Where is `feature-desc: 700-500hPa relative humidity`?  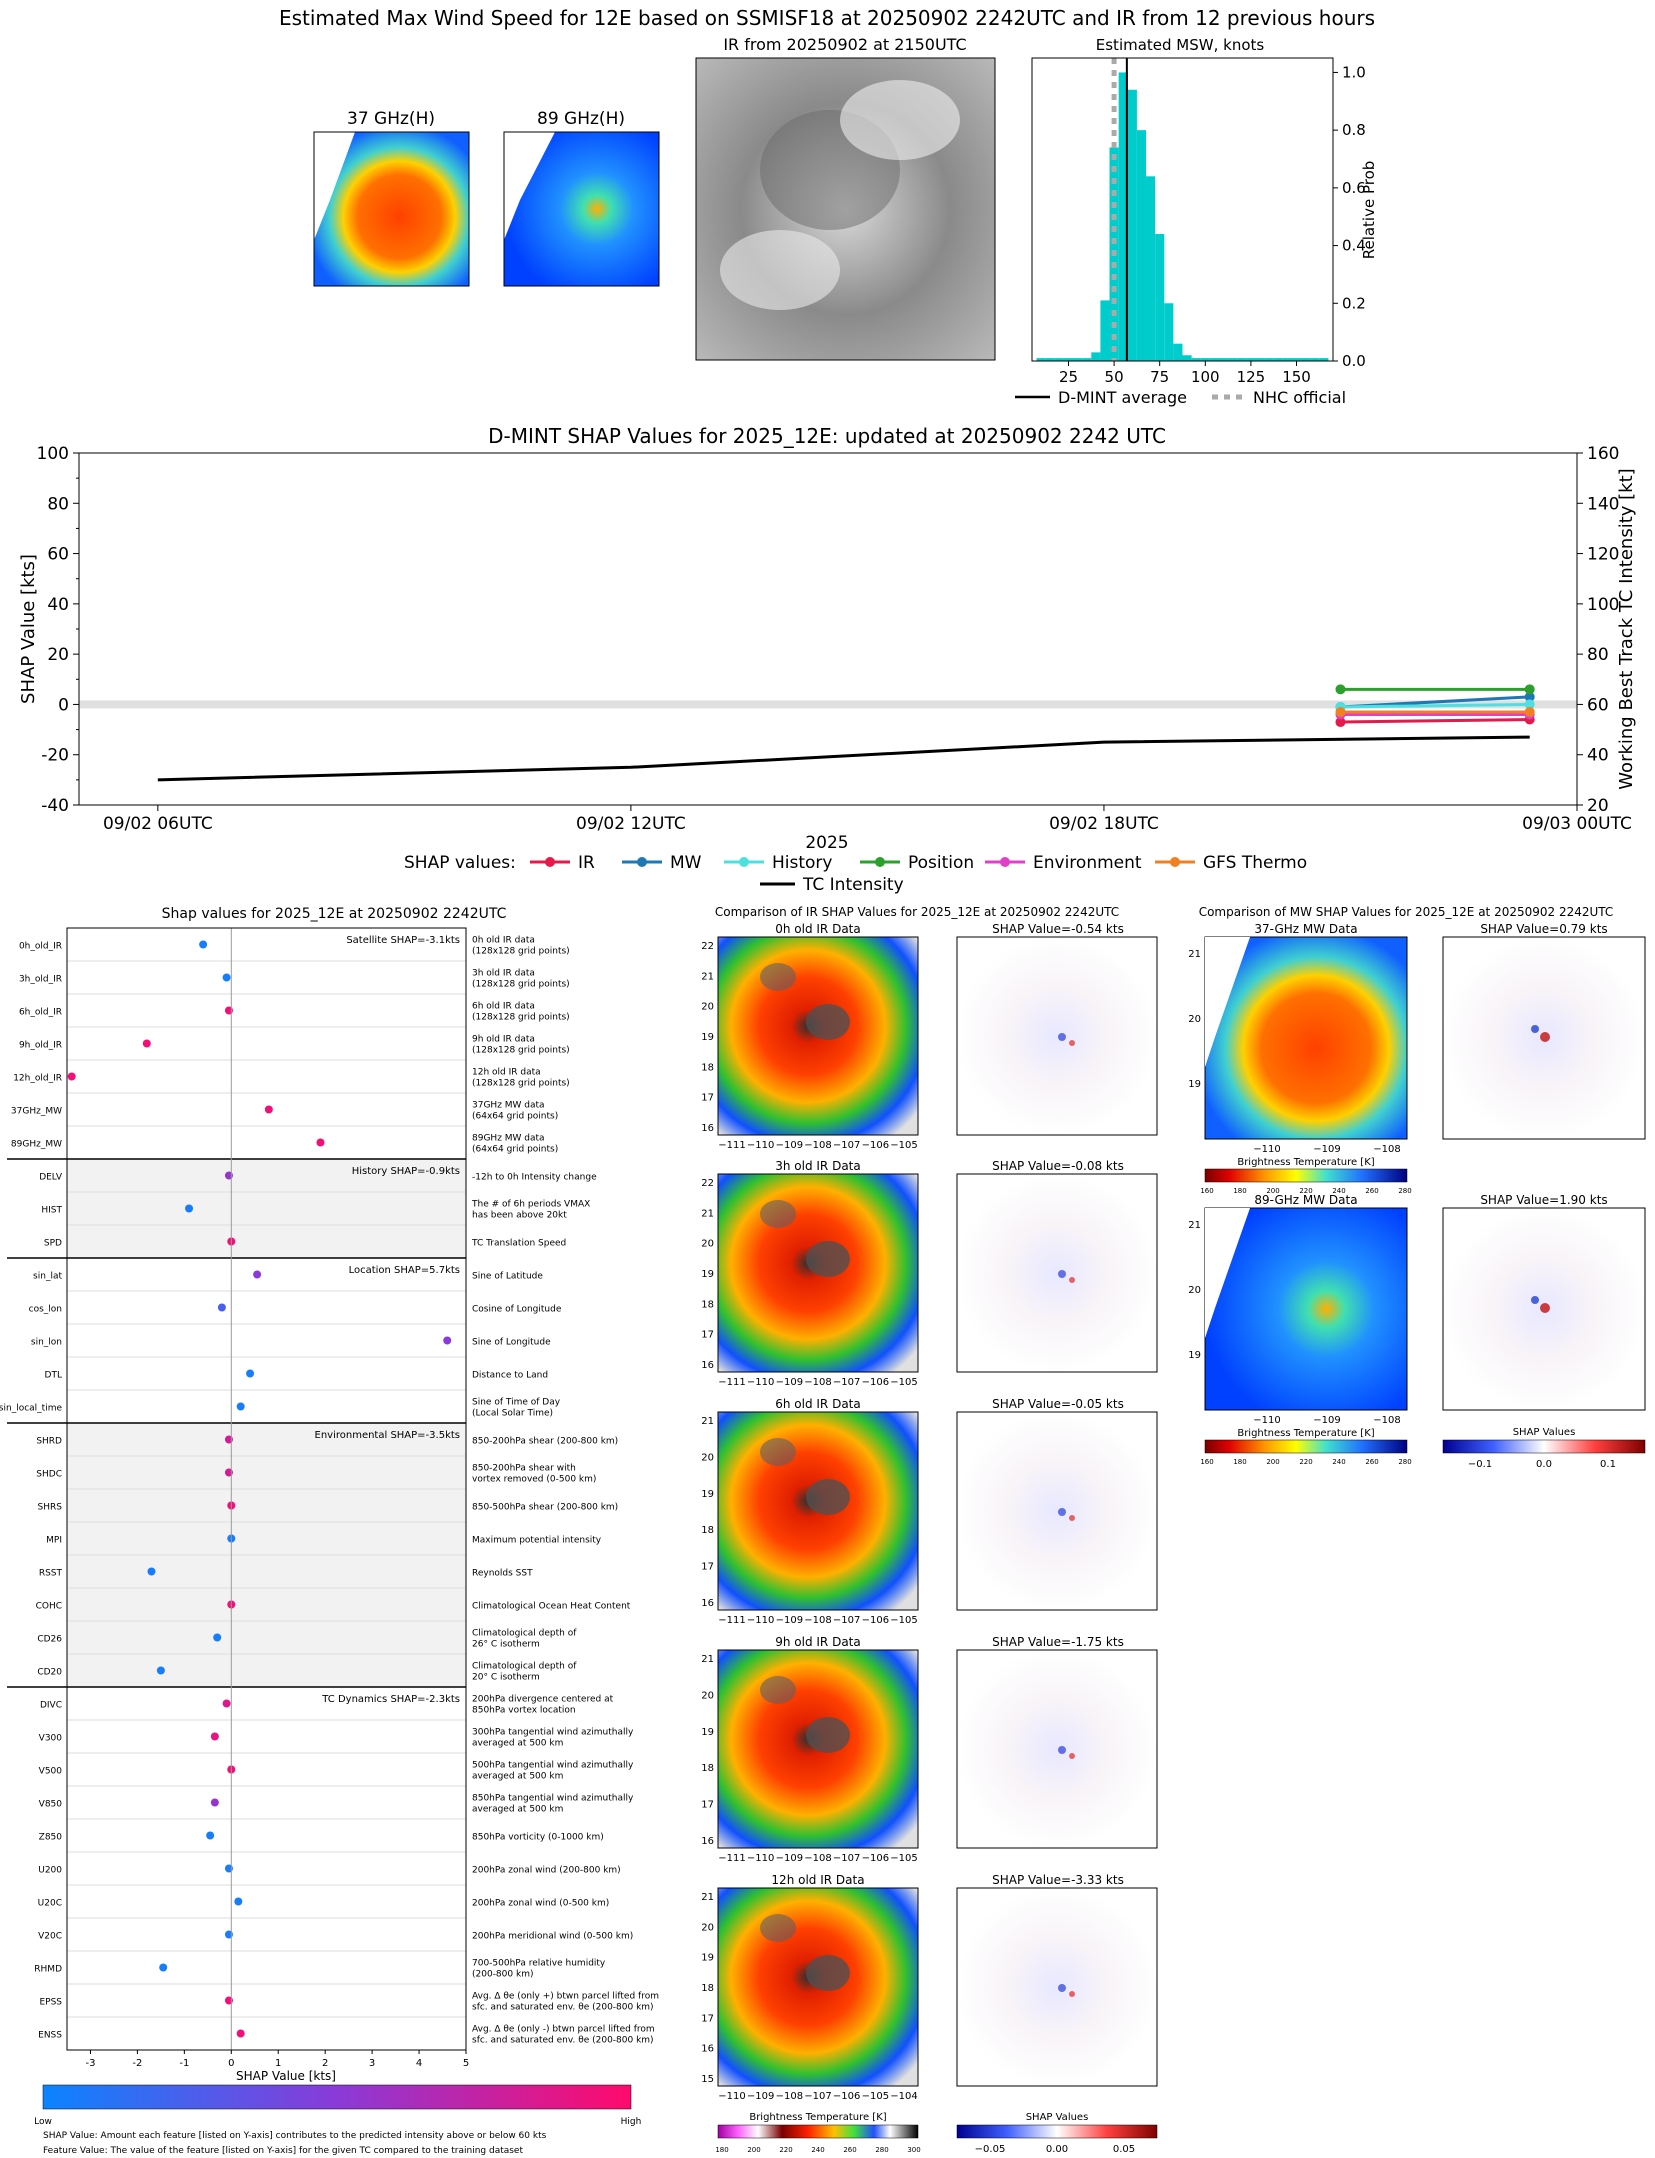 feature-desc: 700-500hPa relative humidity is located at coordinates (539, 1964).